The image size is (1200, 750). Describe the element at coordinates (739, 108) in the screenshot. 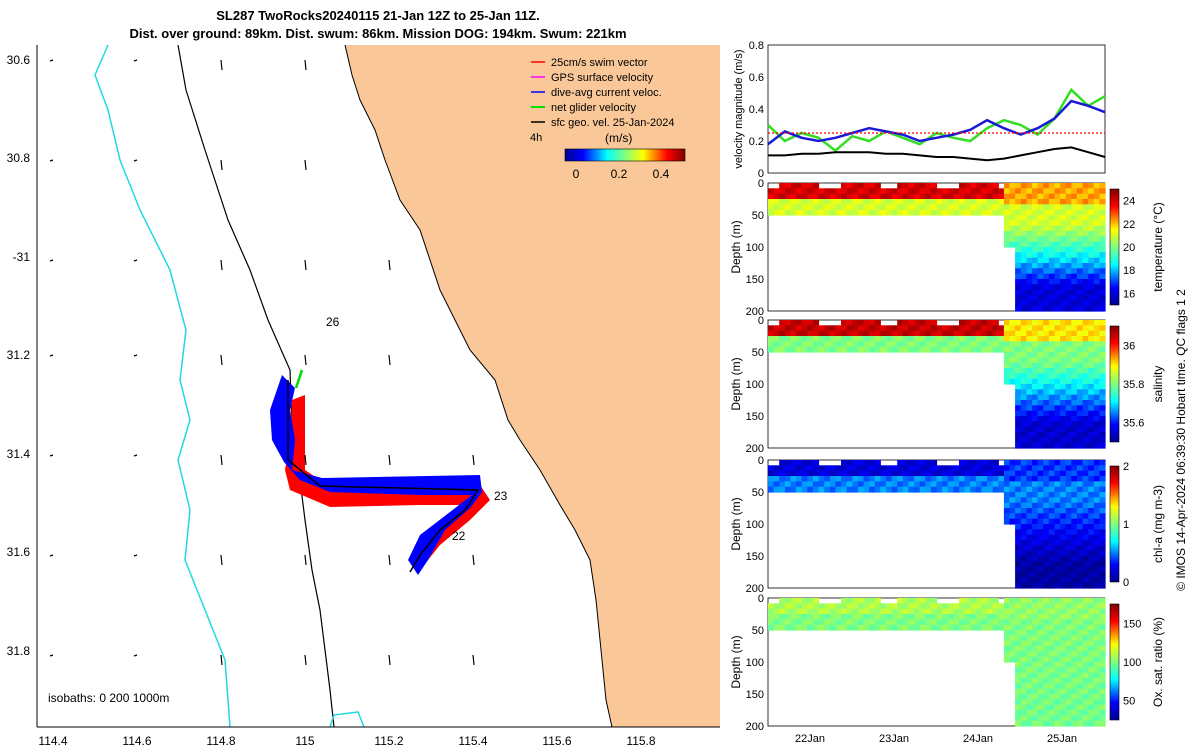

I see `velocity-y-label: velocity magnitude (m/s)` at that location.